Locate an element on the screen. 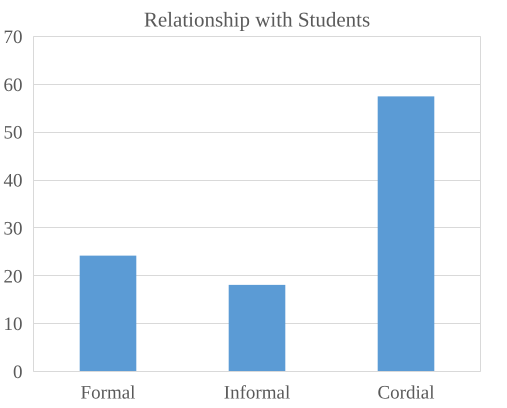 The image size is (507, 408). y-tick-label: 20 is located at coordinates (13, 277).